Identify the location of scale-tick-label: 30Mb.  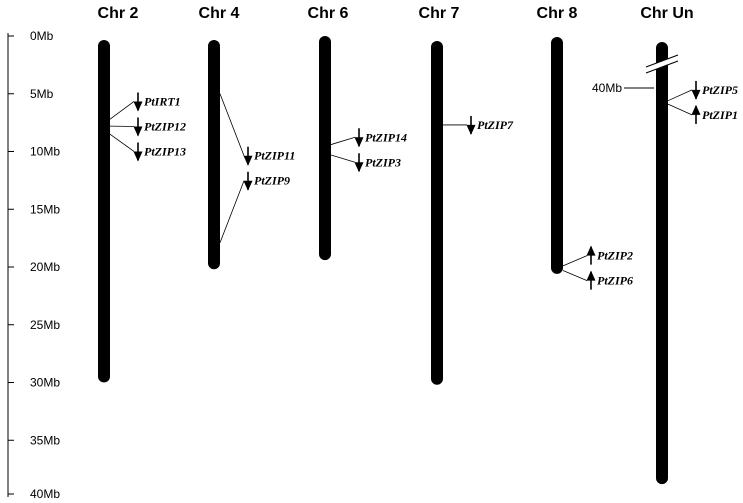
(45, 383).